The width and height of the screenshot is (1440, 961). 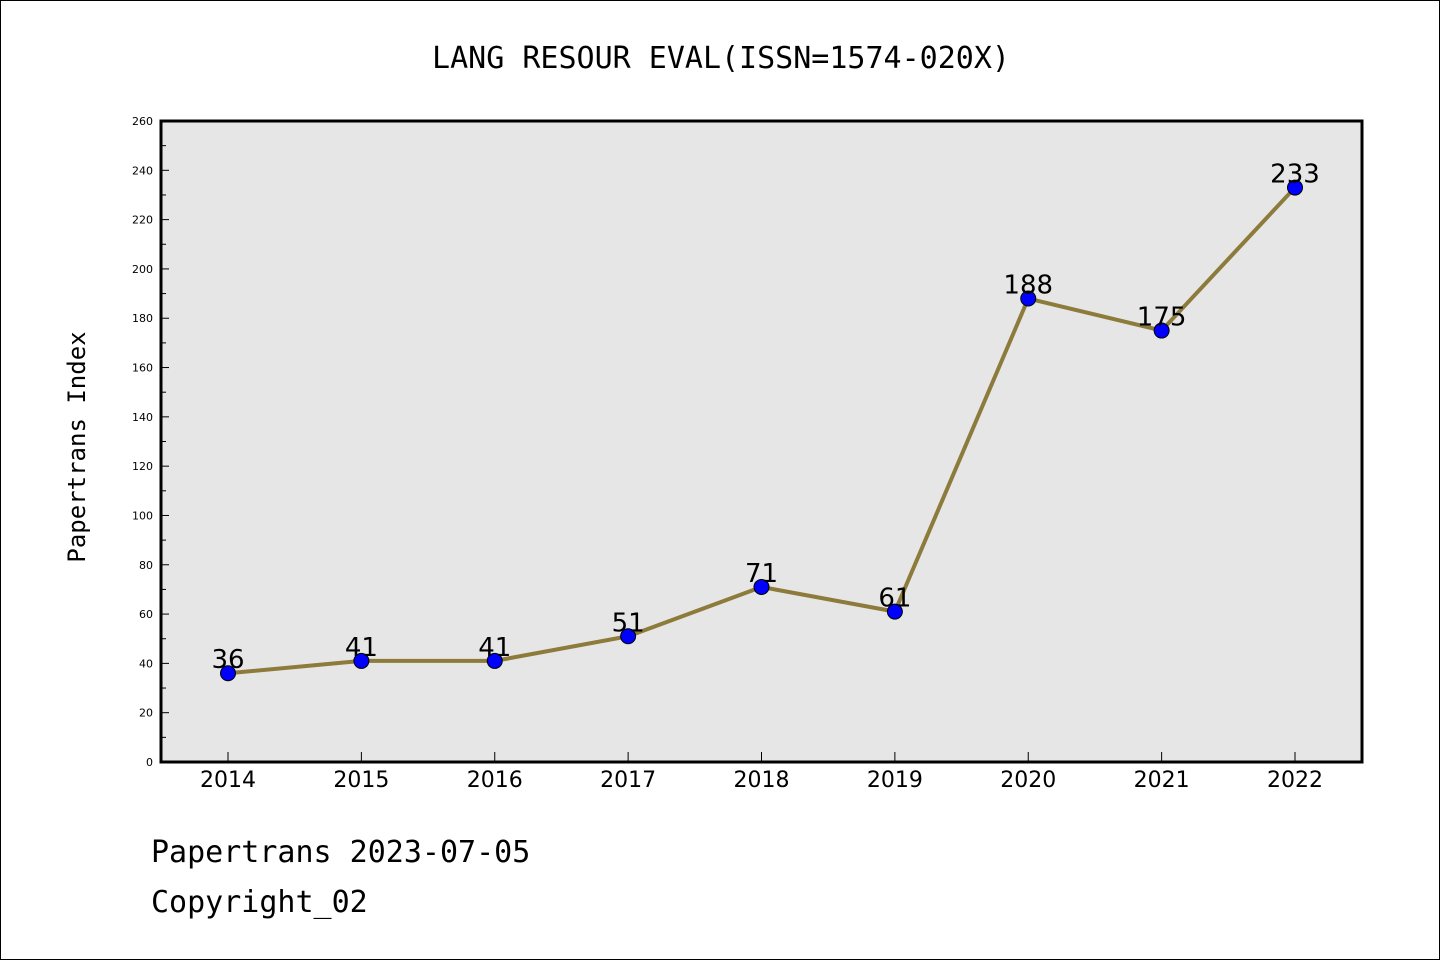 I want to click on y-tick-label: 0, so click(x=149, y=762).